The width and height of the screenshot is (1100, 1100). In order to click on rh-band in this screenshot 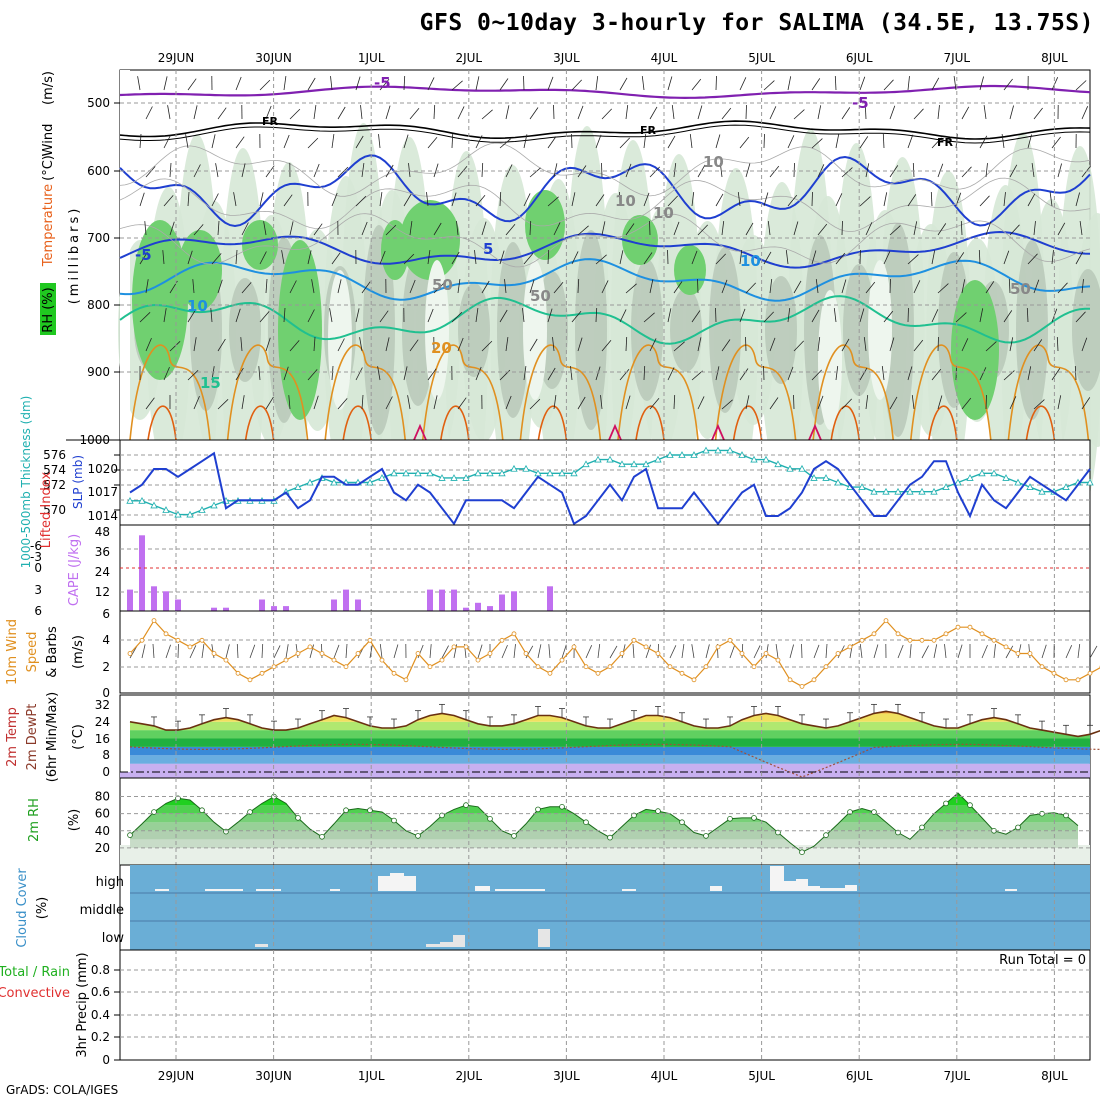, I will do `click(604, 856)`.